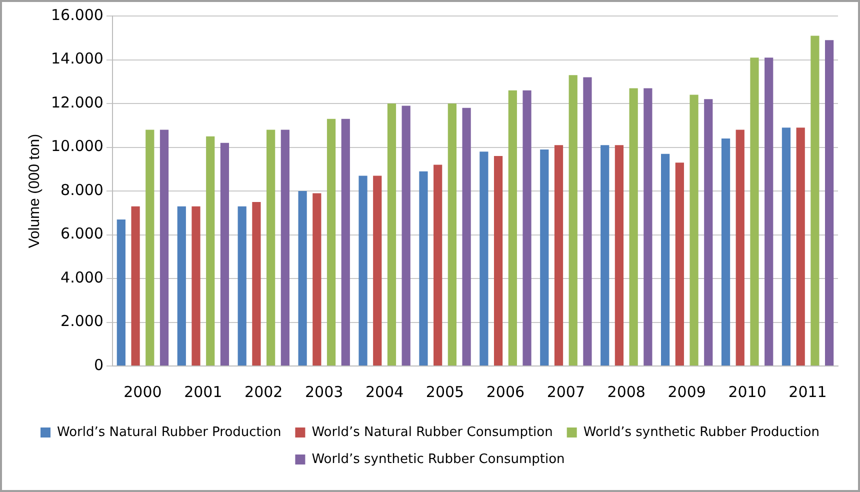  What do you see at coordinates (99, 365) in the screenshot?
I see `y-tick-label: 0` at bounding box center [99, 365].